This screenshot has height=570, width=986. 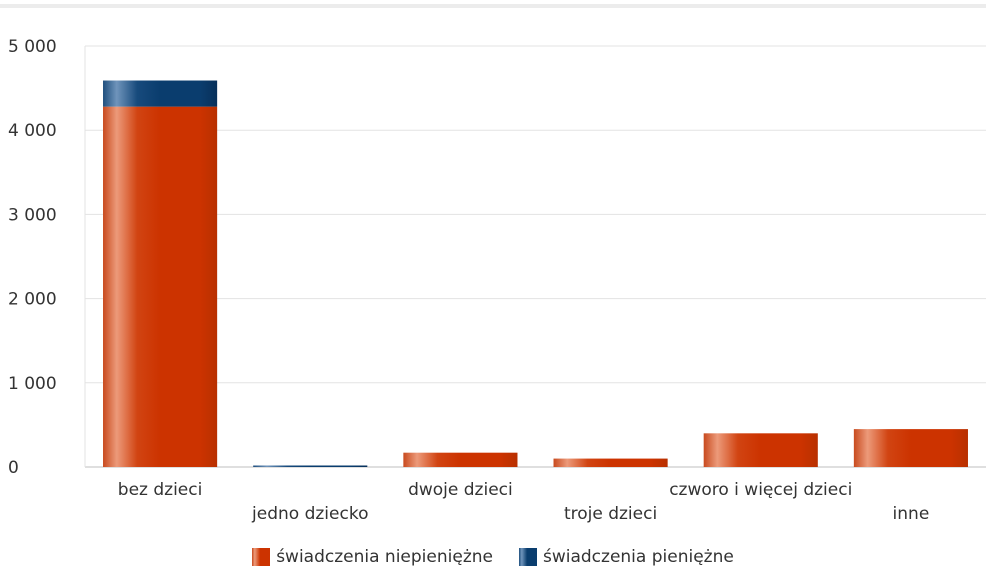 I want to click on y-tick-label: 4 000, so click(x=32, y=131).